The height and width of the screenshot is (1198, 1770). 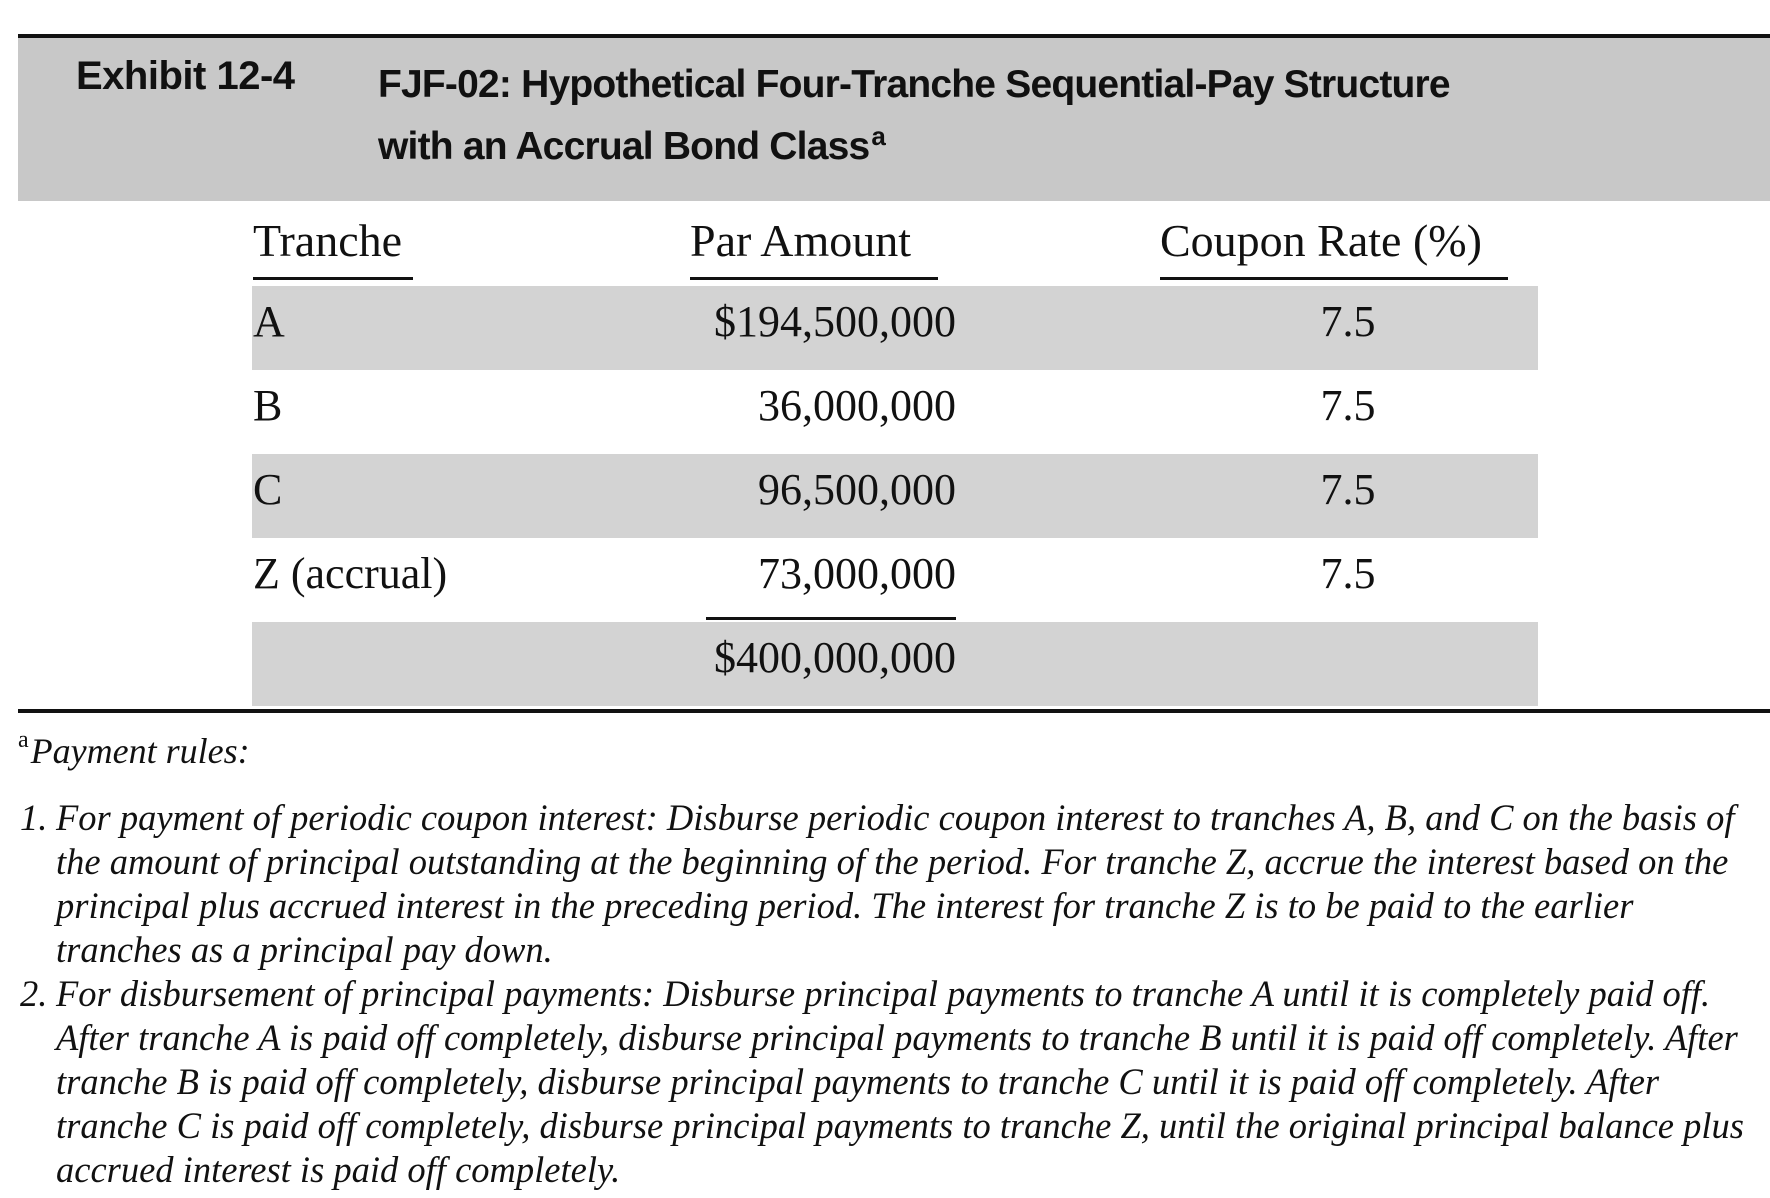 What do you see at coordinates (914, 147) in the screenshot?
I see `exhibit-title-line-2: with an Accrual Bond Classa` at bounding box center [914, 147].